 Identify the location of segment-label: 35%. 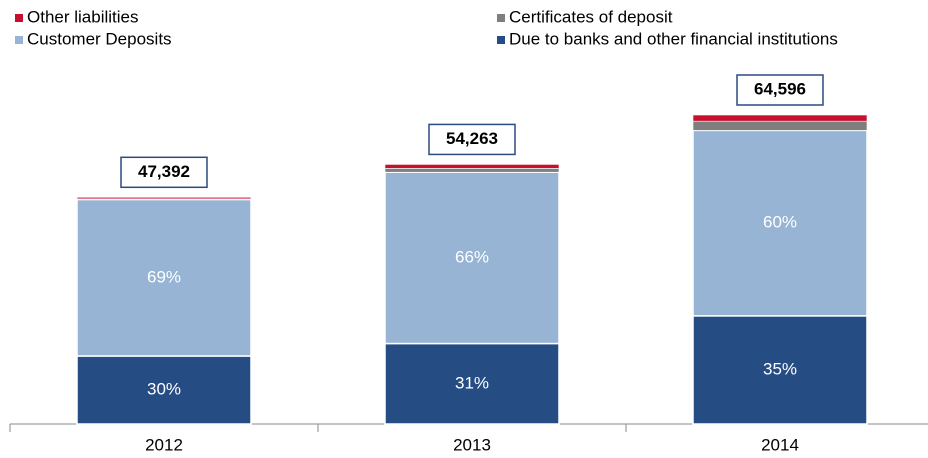
(780, 368).